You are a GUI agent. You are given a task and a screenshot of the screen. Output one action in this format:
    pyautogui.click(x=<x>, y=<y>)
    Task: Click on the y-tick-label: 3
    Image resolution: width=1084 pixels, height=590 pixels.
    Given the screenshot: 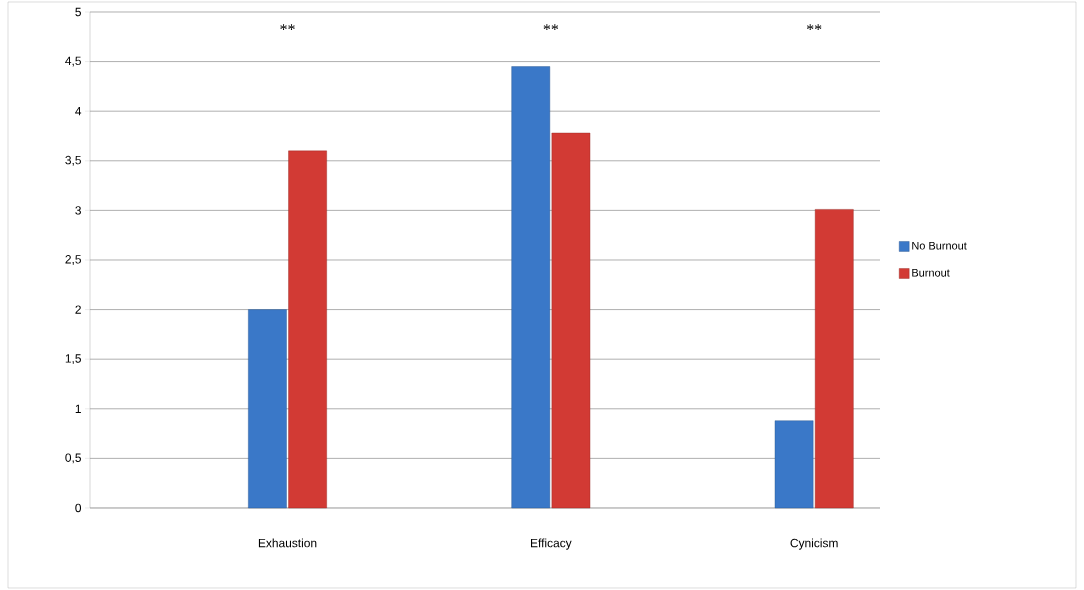 What is the action you would take?
    pyautogui.click(x=78, y=210)
    